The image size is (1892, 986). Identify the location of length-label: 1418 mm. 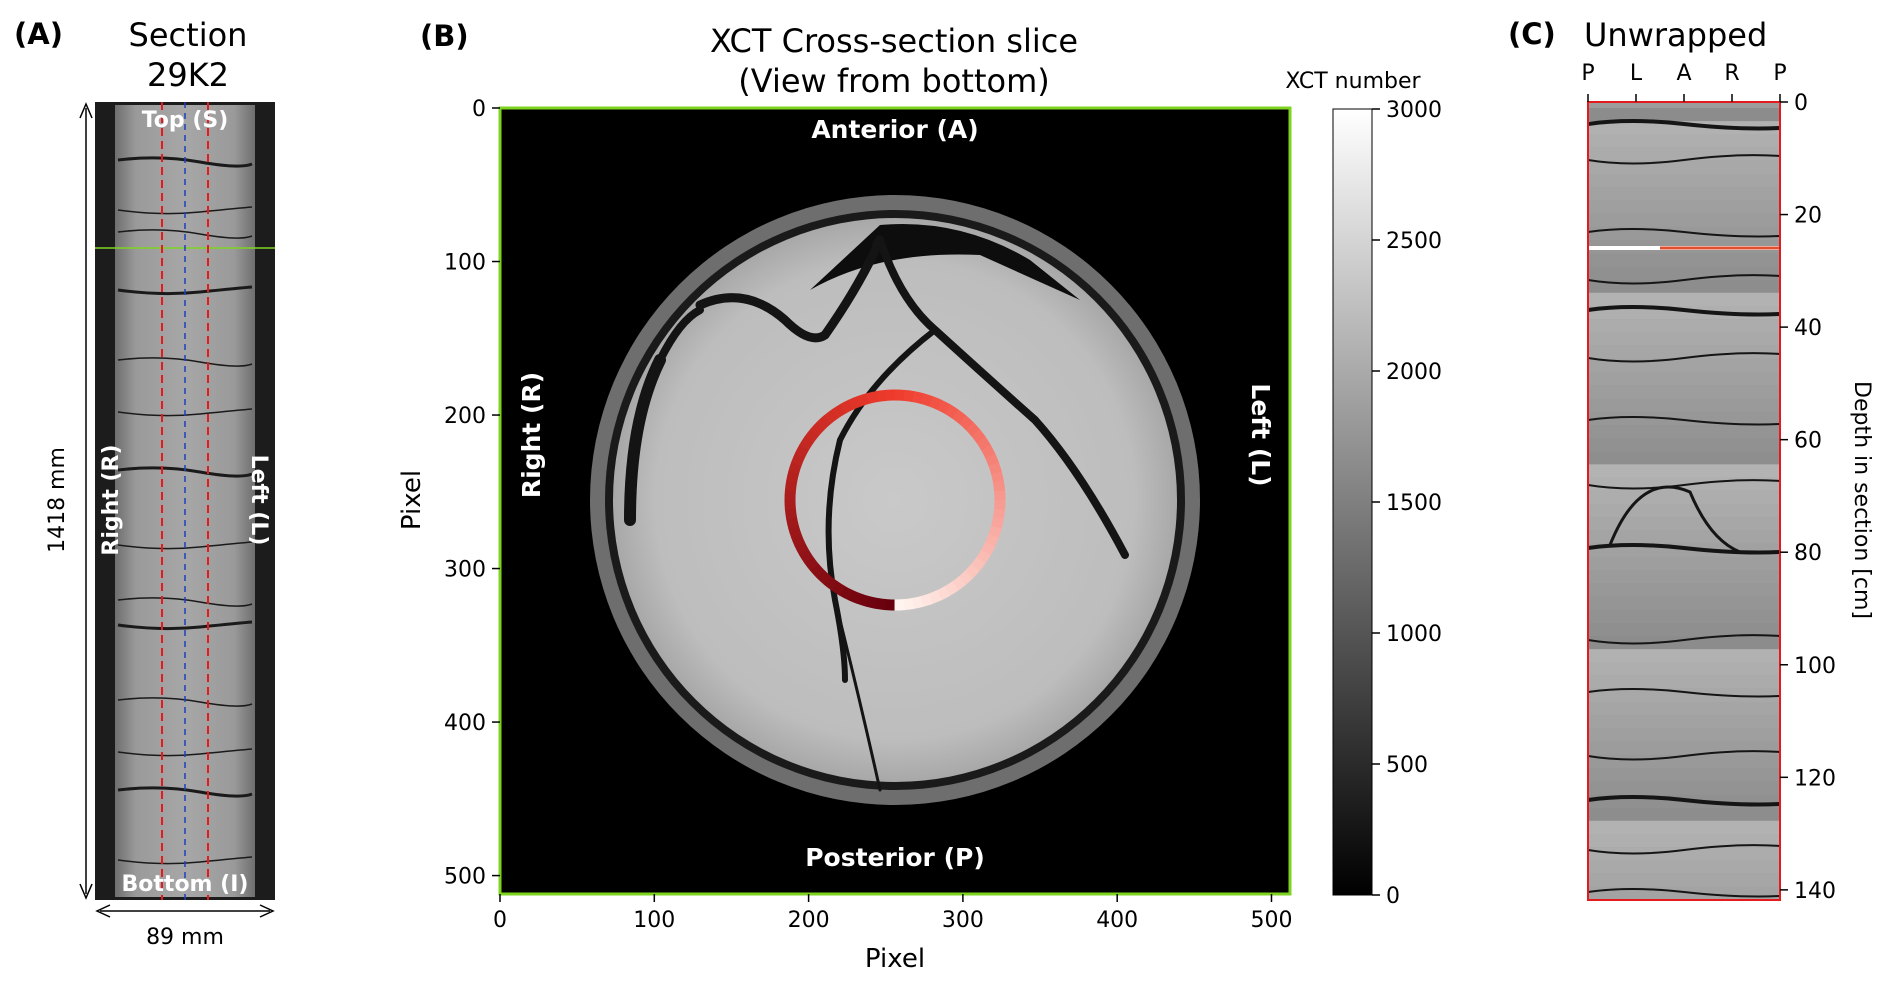
(57, 500).